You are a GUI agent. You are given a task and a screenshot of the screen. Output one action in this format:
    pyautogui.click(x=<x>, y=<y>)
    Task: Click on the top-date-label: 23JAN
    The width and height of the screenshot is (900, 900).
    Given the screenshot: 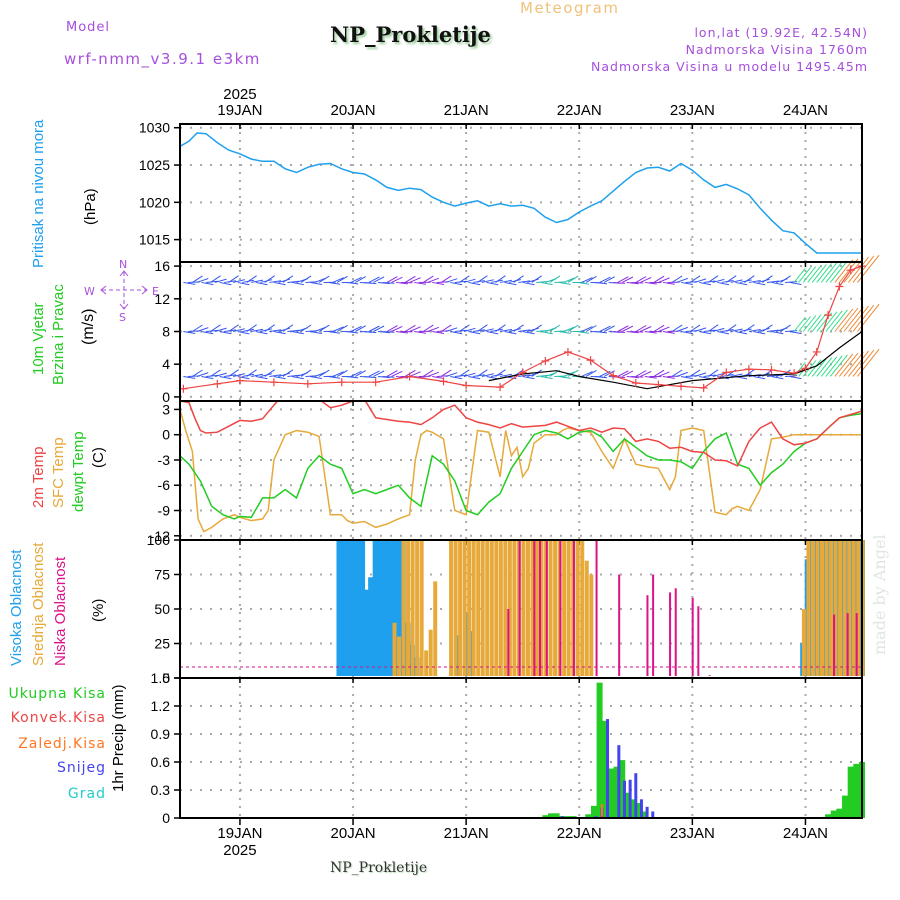 What is the action you would take?
    pyautogui.click(x=692, y=110)
    